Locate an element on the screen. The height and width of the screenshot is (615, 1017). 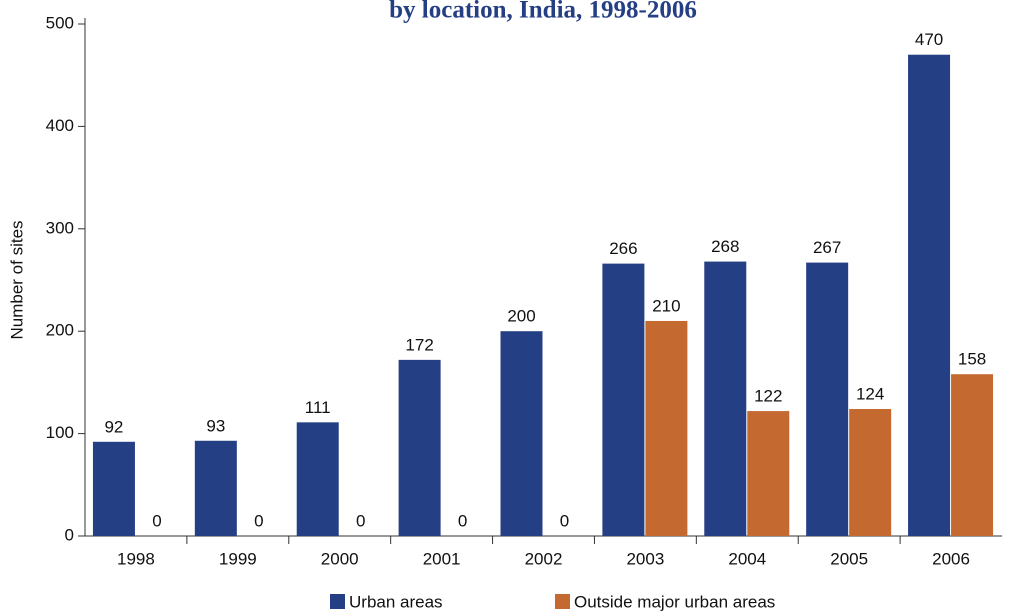
data-label: 210 is located at coordinates (666, 305).